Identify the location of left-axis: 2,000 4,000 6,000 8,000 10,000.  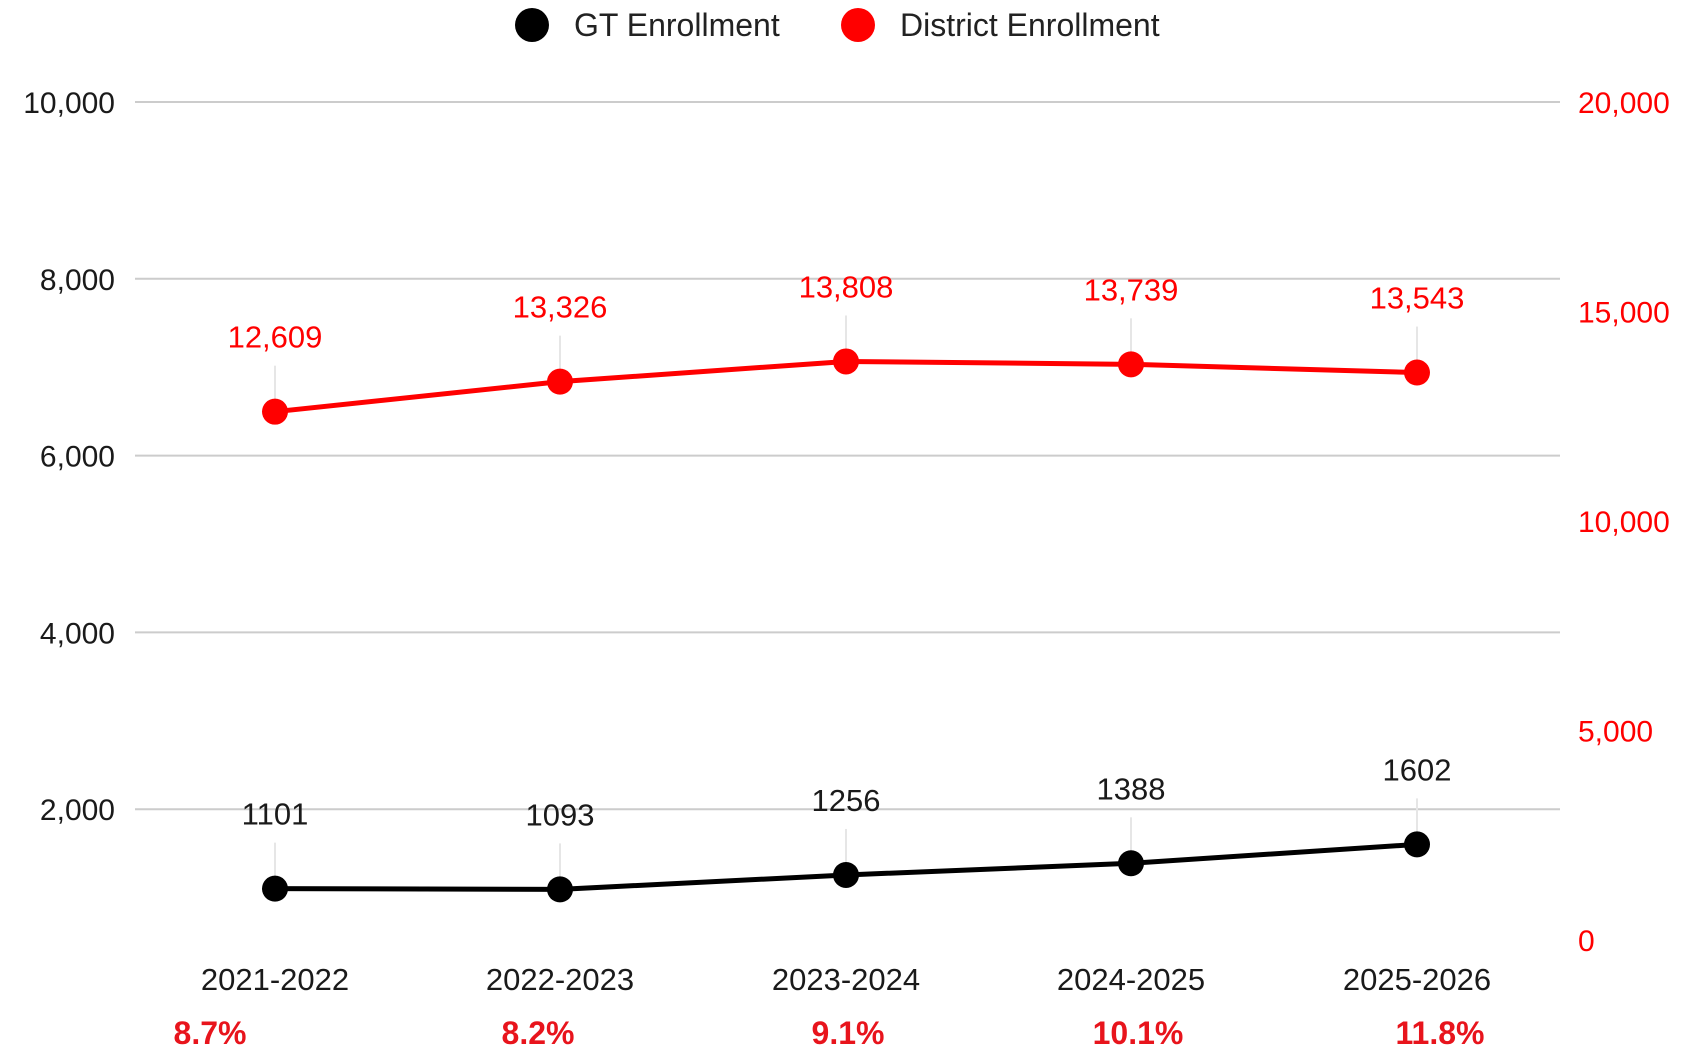
(69, 457).